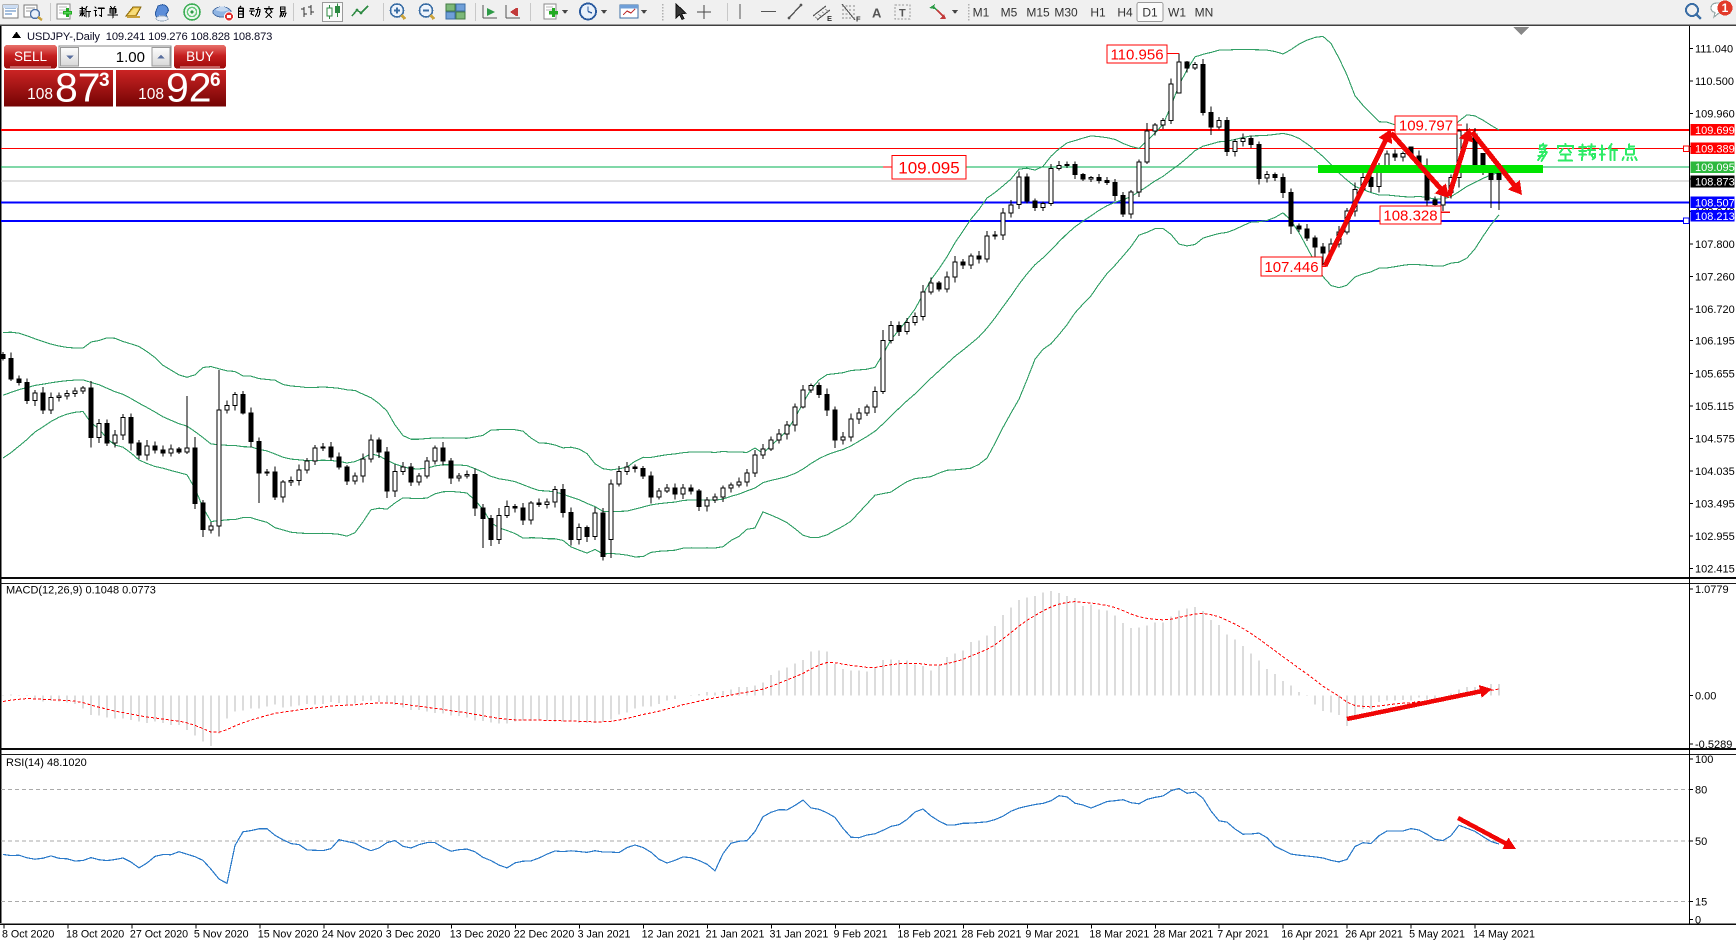  I want to click on svg-text: 9 Feb 2021, so click(861, 935).